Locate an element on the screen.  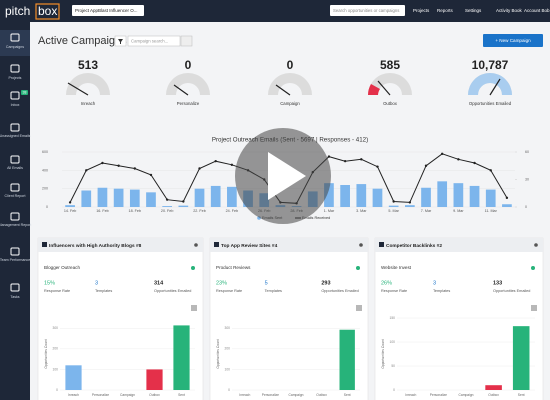
legend-label: Emails Received is located at coordinates (316, 218).